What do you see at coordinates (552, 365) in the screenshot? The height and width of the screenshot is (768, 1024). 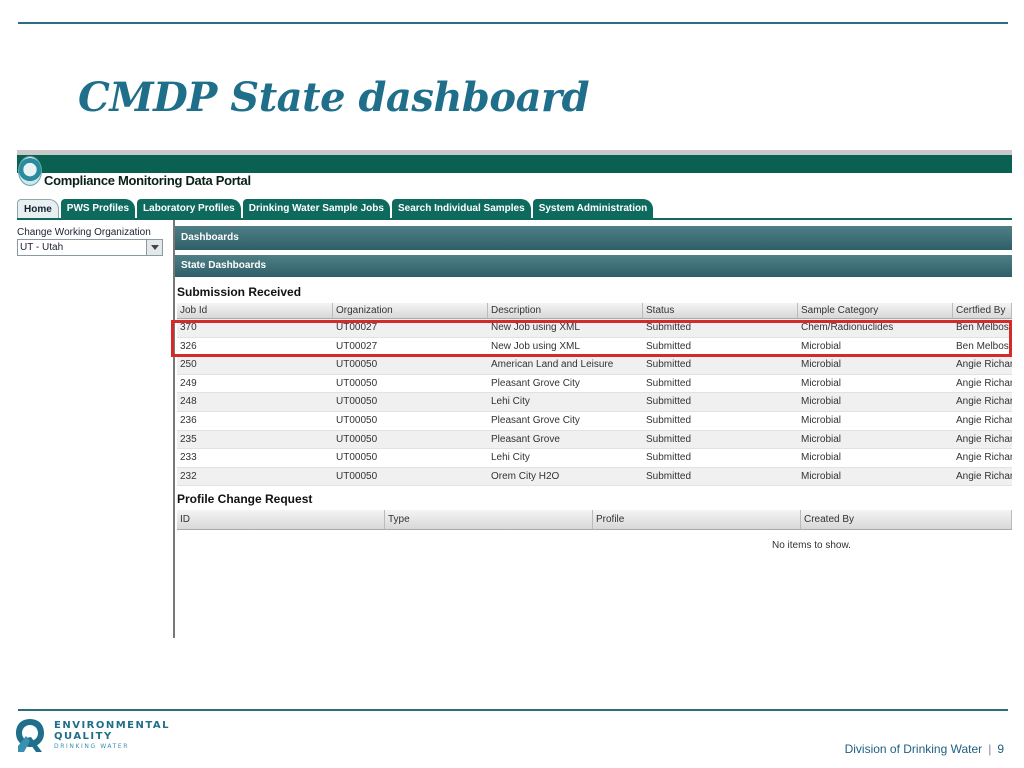 I see `cell: American Land and Leisure` at bounding box center [552, 365].